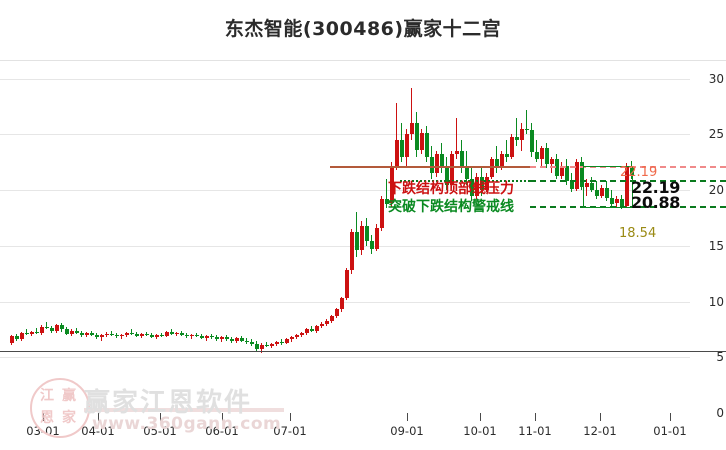 The height and width of the screenshot is (450, 726). Describe the element at coordinates (716, 245) in the screenshot. I see `y-axis-tick-label: 15` at that location.